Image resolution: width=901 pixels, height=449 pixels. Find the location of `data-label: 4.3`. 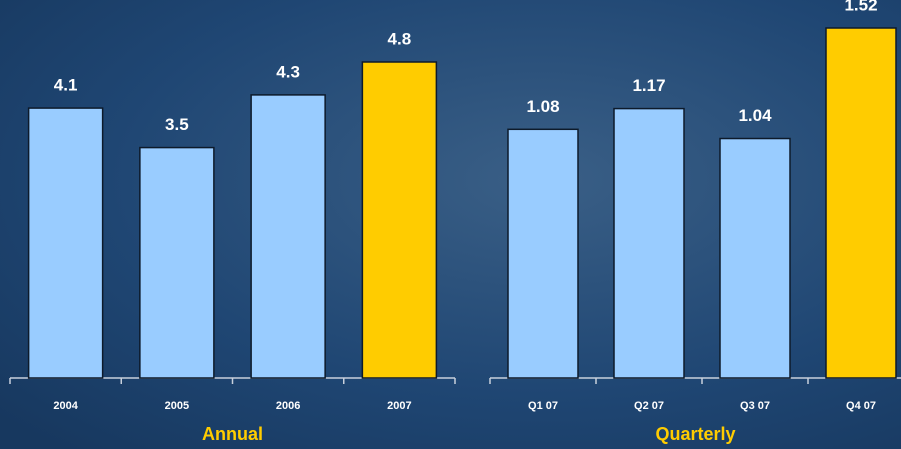

data-label: 4.3 is located at coordinates (288, 71).